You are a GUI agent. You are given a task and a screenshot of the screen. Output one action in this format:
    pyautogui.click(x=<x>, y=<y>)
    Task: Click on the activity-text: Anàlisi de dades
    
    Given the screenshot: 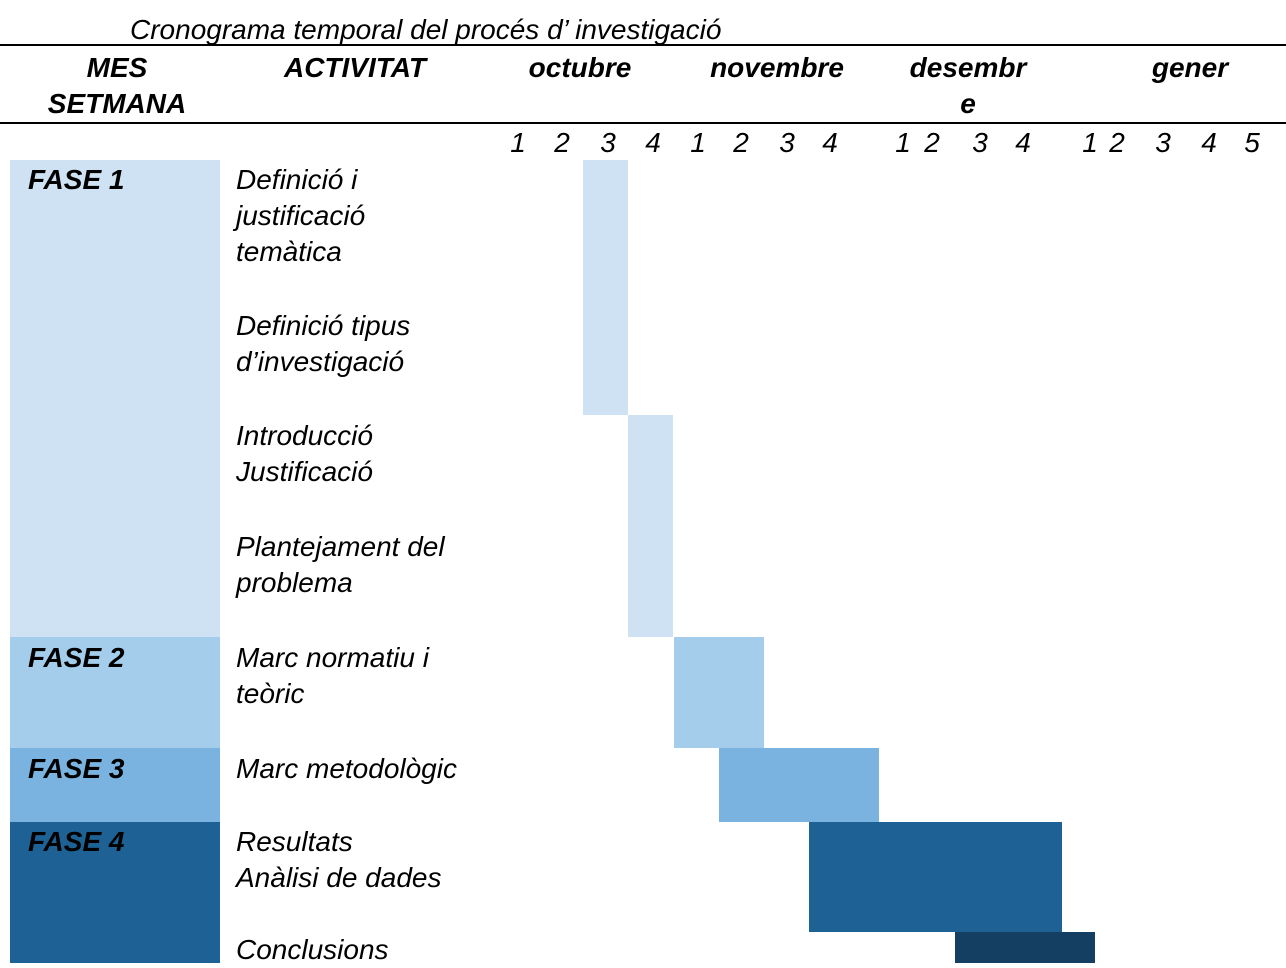 What is the action you would take?
    pyautogui.click(x=339, y=877)
    